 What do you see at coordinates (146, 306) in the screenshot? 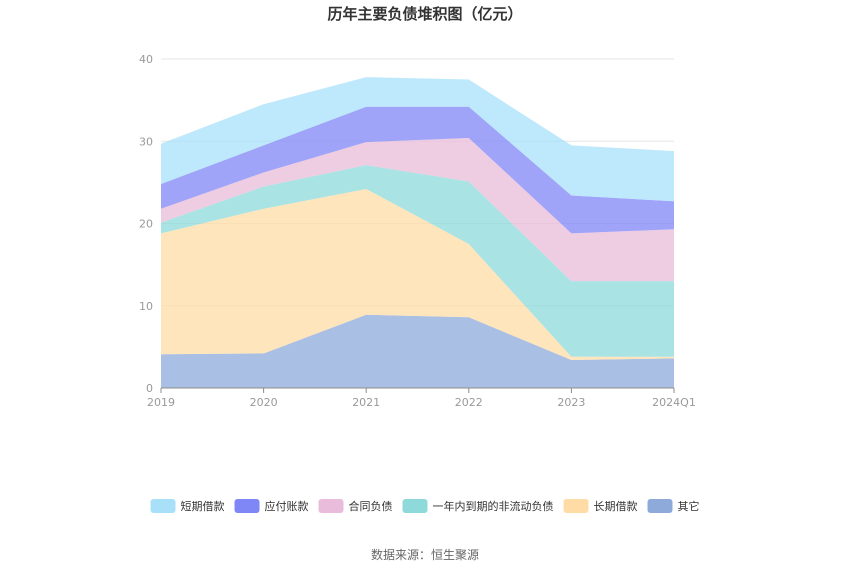
I see `y-tick-label: 10` at bounding box center [146, 306].